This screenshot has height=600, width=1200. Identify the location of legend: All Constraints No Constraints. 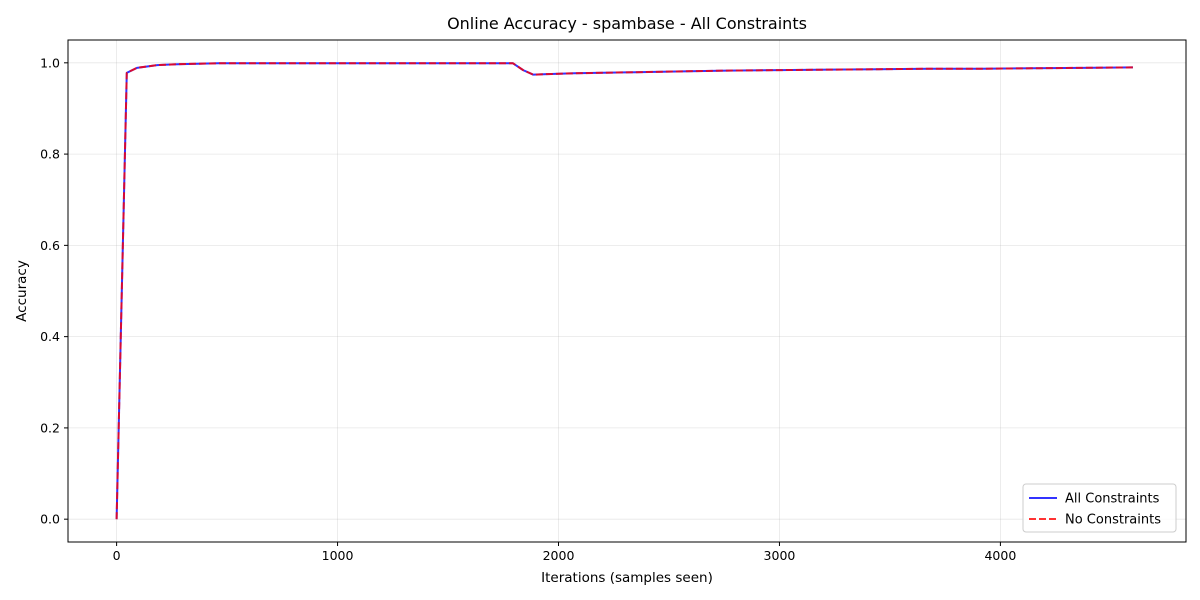
(1099, 508).